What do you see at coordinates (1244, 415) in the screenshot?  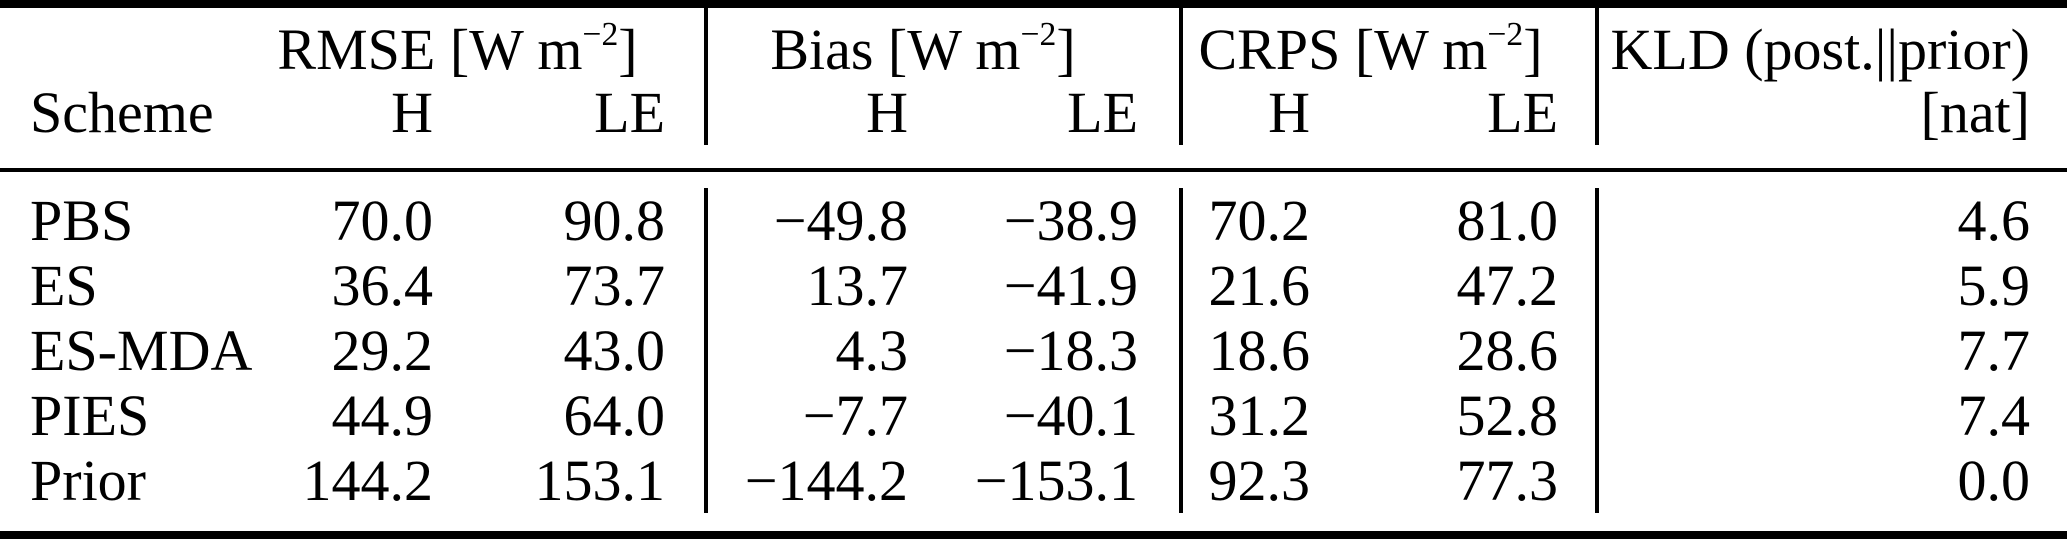 I see `crps-h-cell: 31.2` at bounding box center [1244, 415].